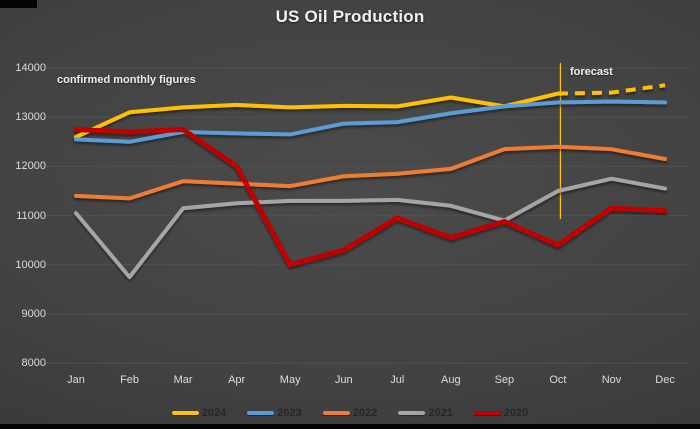 The image size is (700, 429). Describe the element at coordinates (31, 215) in the screenshot. I see `y-axis-tick-label: 11000` at that location.